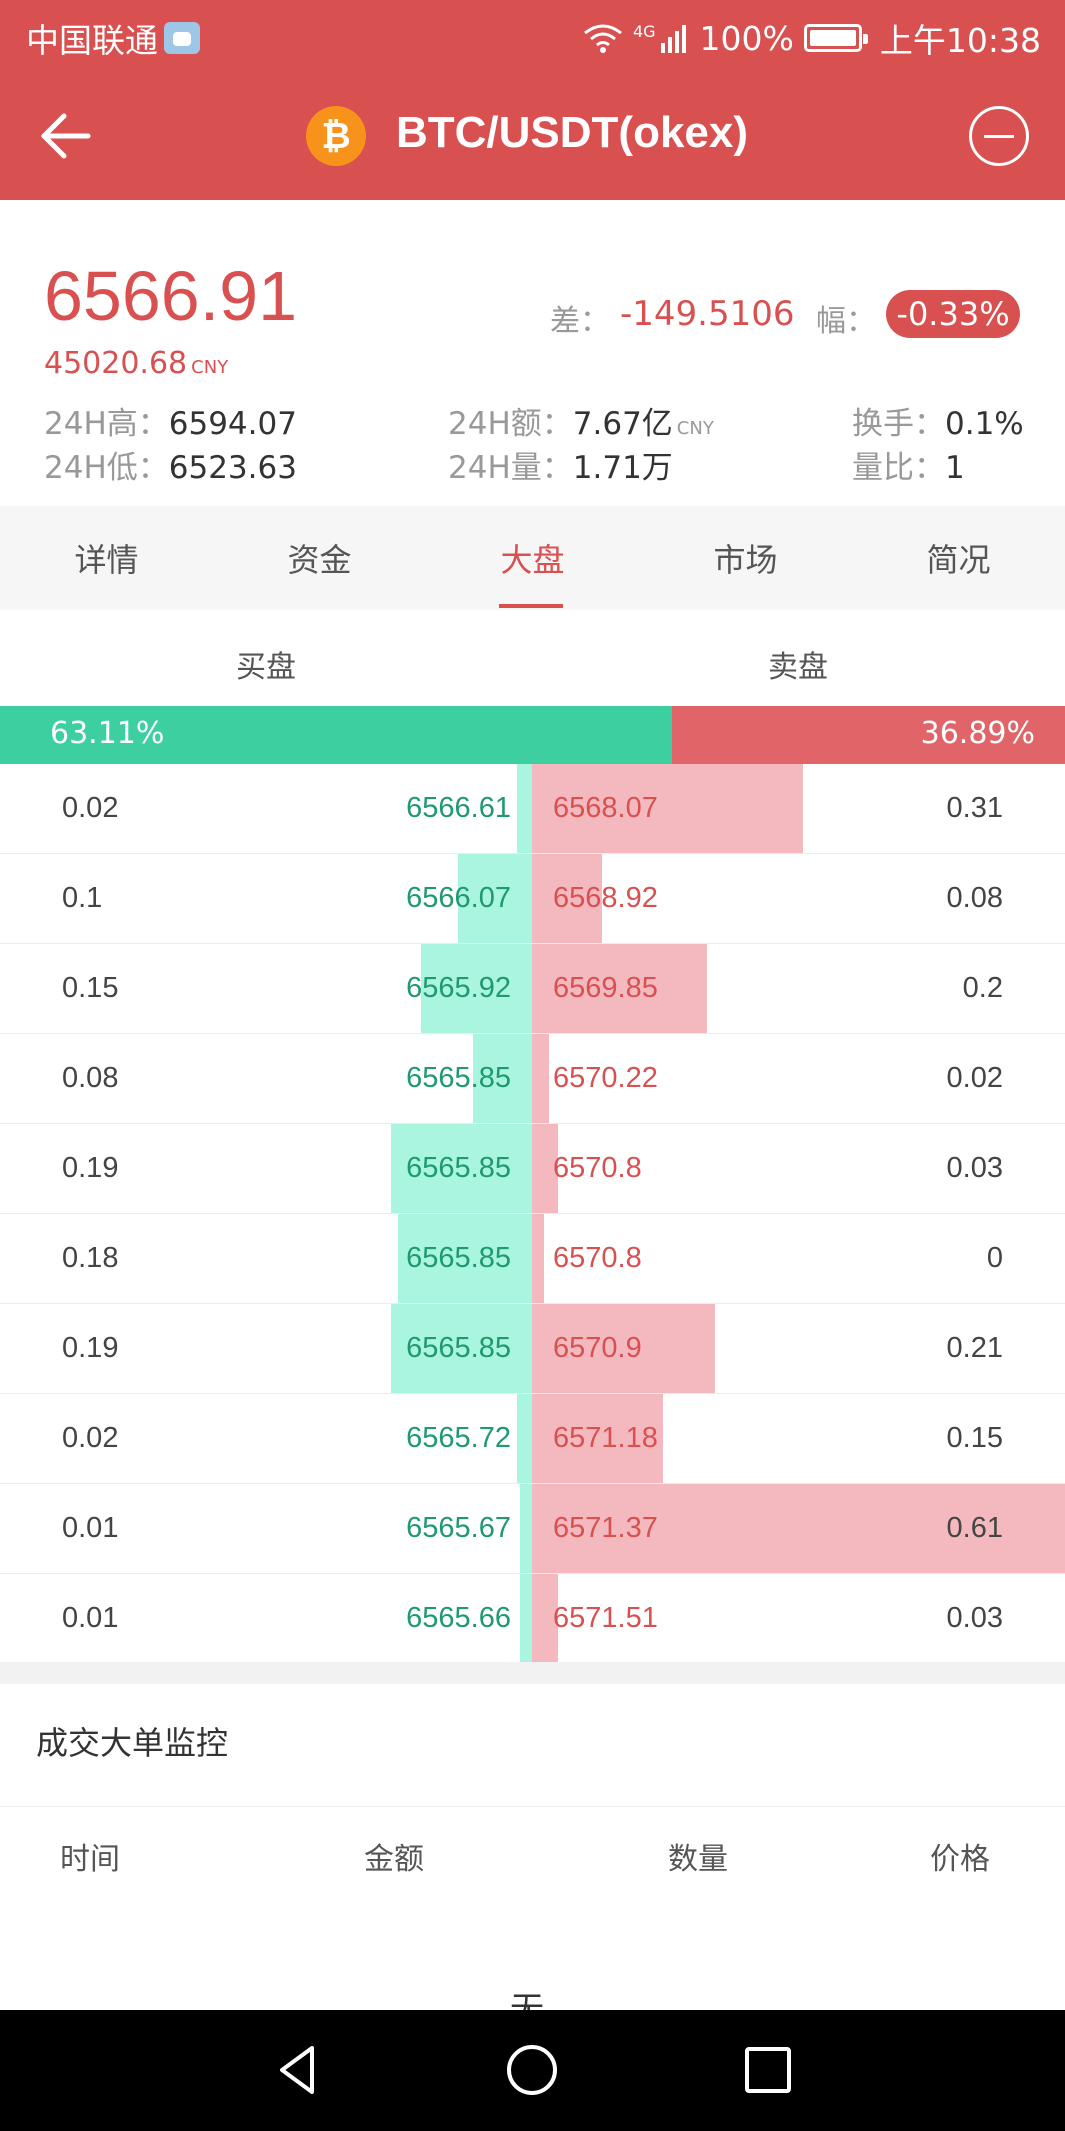 This screenshot has width=1065, height=2131. Describe the element at coordinates (116, 363) in the screenshot. I see `cny-price-value: 45020.68` at that location.